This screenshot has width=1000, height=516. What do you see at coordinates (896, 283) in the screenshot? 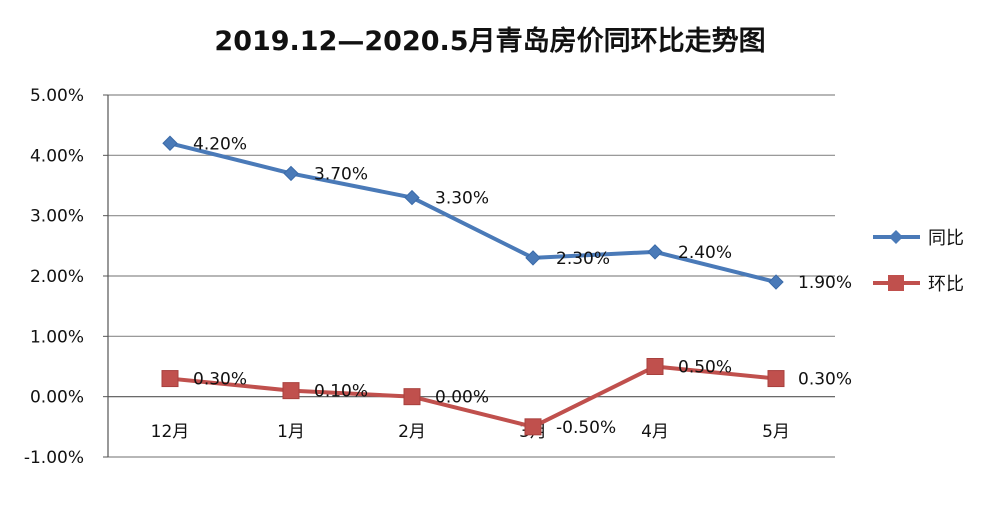
I see `legend-square-marker` at bounding box center [896, 283].